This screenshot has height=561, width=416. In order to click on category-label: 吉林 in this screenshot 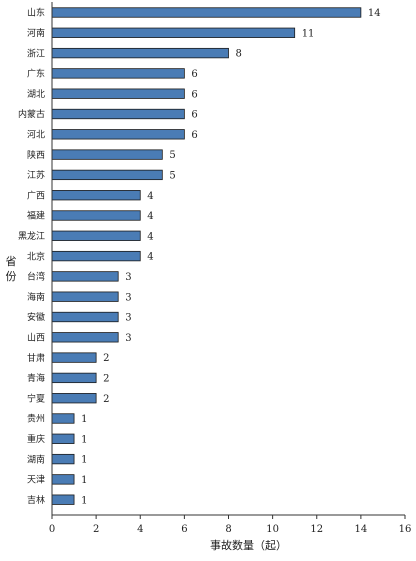, I will do `click(36, 500)`.